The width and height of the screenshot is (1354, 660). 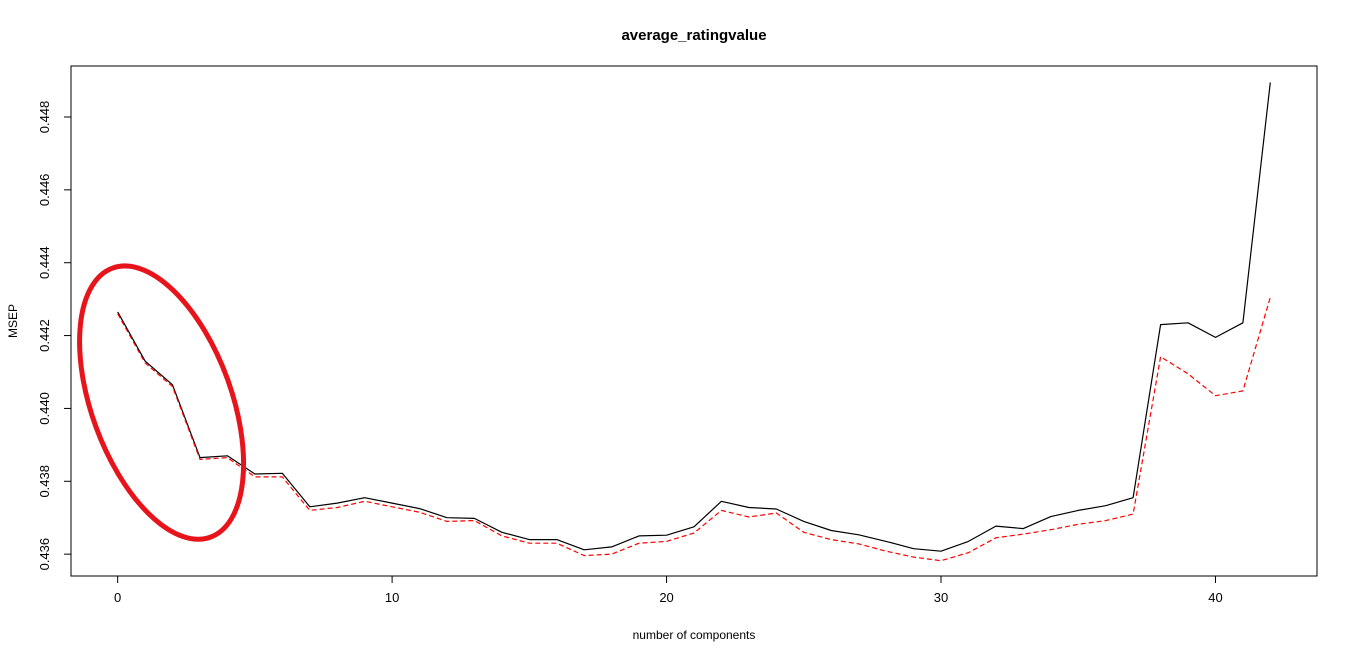 I want to click on y-tick-label: 0.442, so click(x=44, y=335).